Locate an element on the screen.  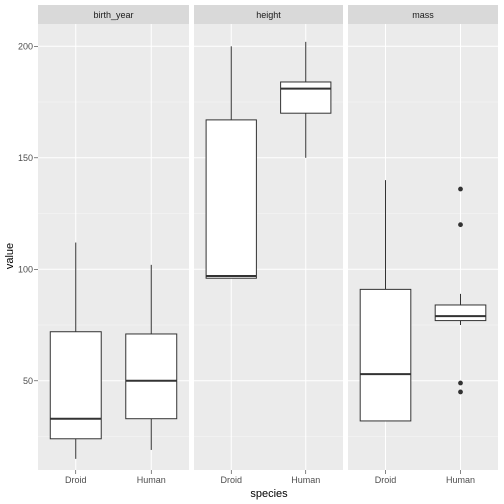
y-tick-label: 150 is located at coordinates (25, 158).